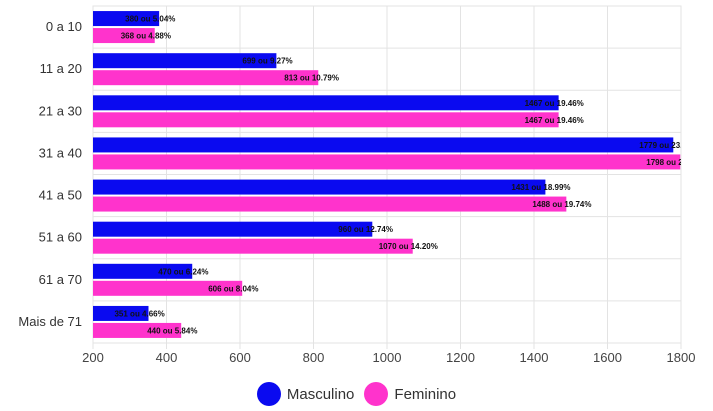  I want to click on category-label: 0 a 10, so click(64, 26).